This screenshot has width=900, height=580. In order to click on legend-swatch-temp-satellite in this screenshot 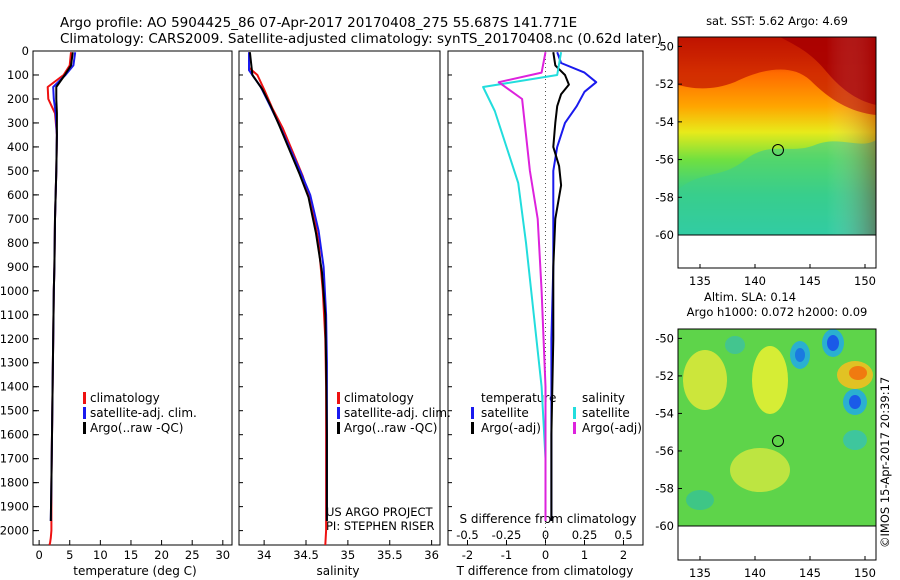, I will do `click(472, 413)`.